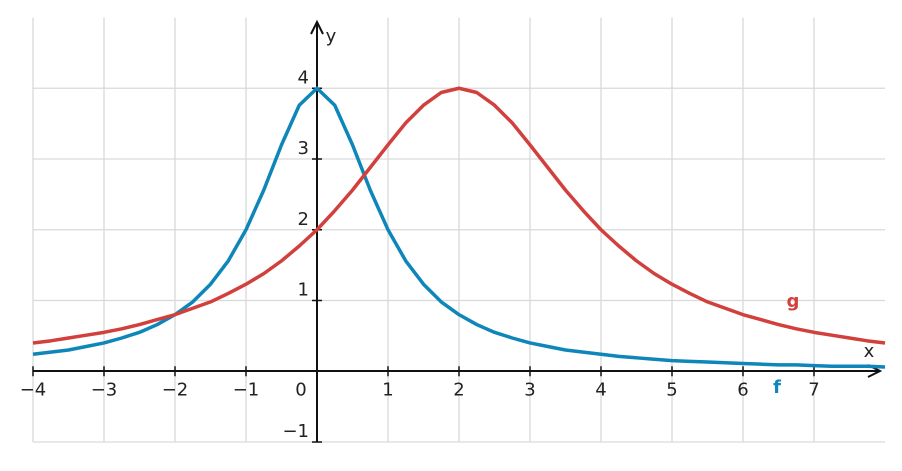 This screenshot has height=471, width=902. What do you see at coordinates (387, 389) in the screenshot?
I see `x-tick-label: 1` at bounding box center [387, 389].